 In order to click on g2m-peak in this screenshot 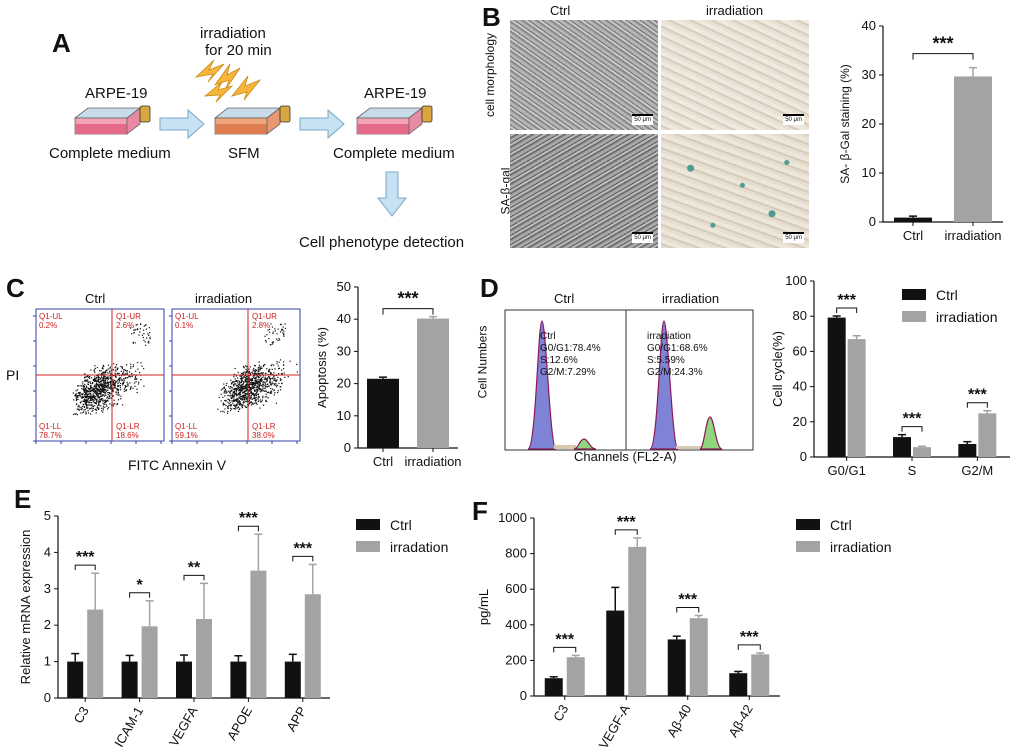, I will do `click(711, 433)`.